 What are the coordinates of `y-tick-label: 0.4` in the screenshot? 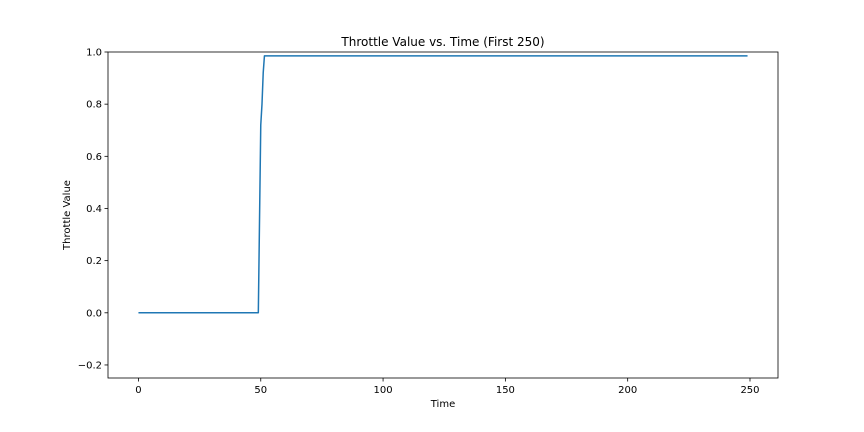 It's located at (94, 209).